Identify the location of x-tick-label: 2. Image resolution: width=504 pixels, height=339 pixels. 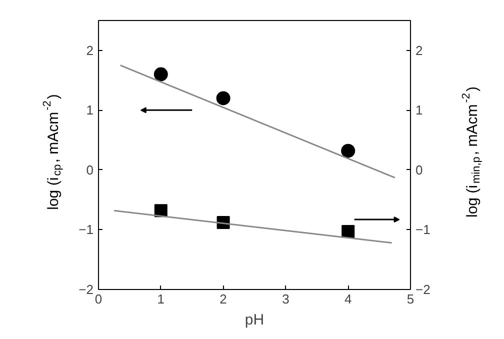
(223, 299).